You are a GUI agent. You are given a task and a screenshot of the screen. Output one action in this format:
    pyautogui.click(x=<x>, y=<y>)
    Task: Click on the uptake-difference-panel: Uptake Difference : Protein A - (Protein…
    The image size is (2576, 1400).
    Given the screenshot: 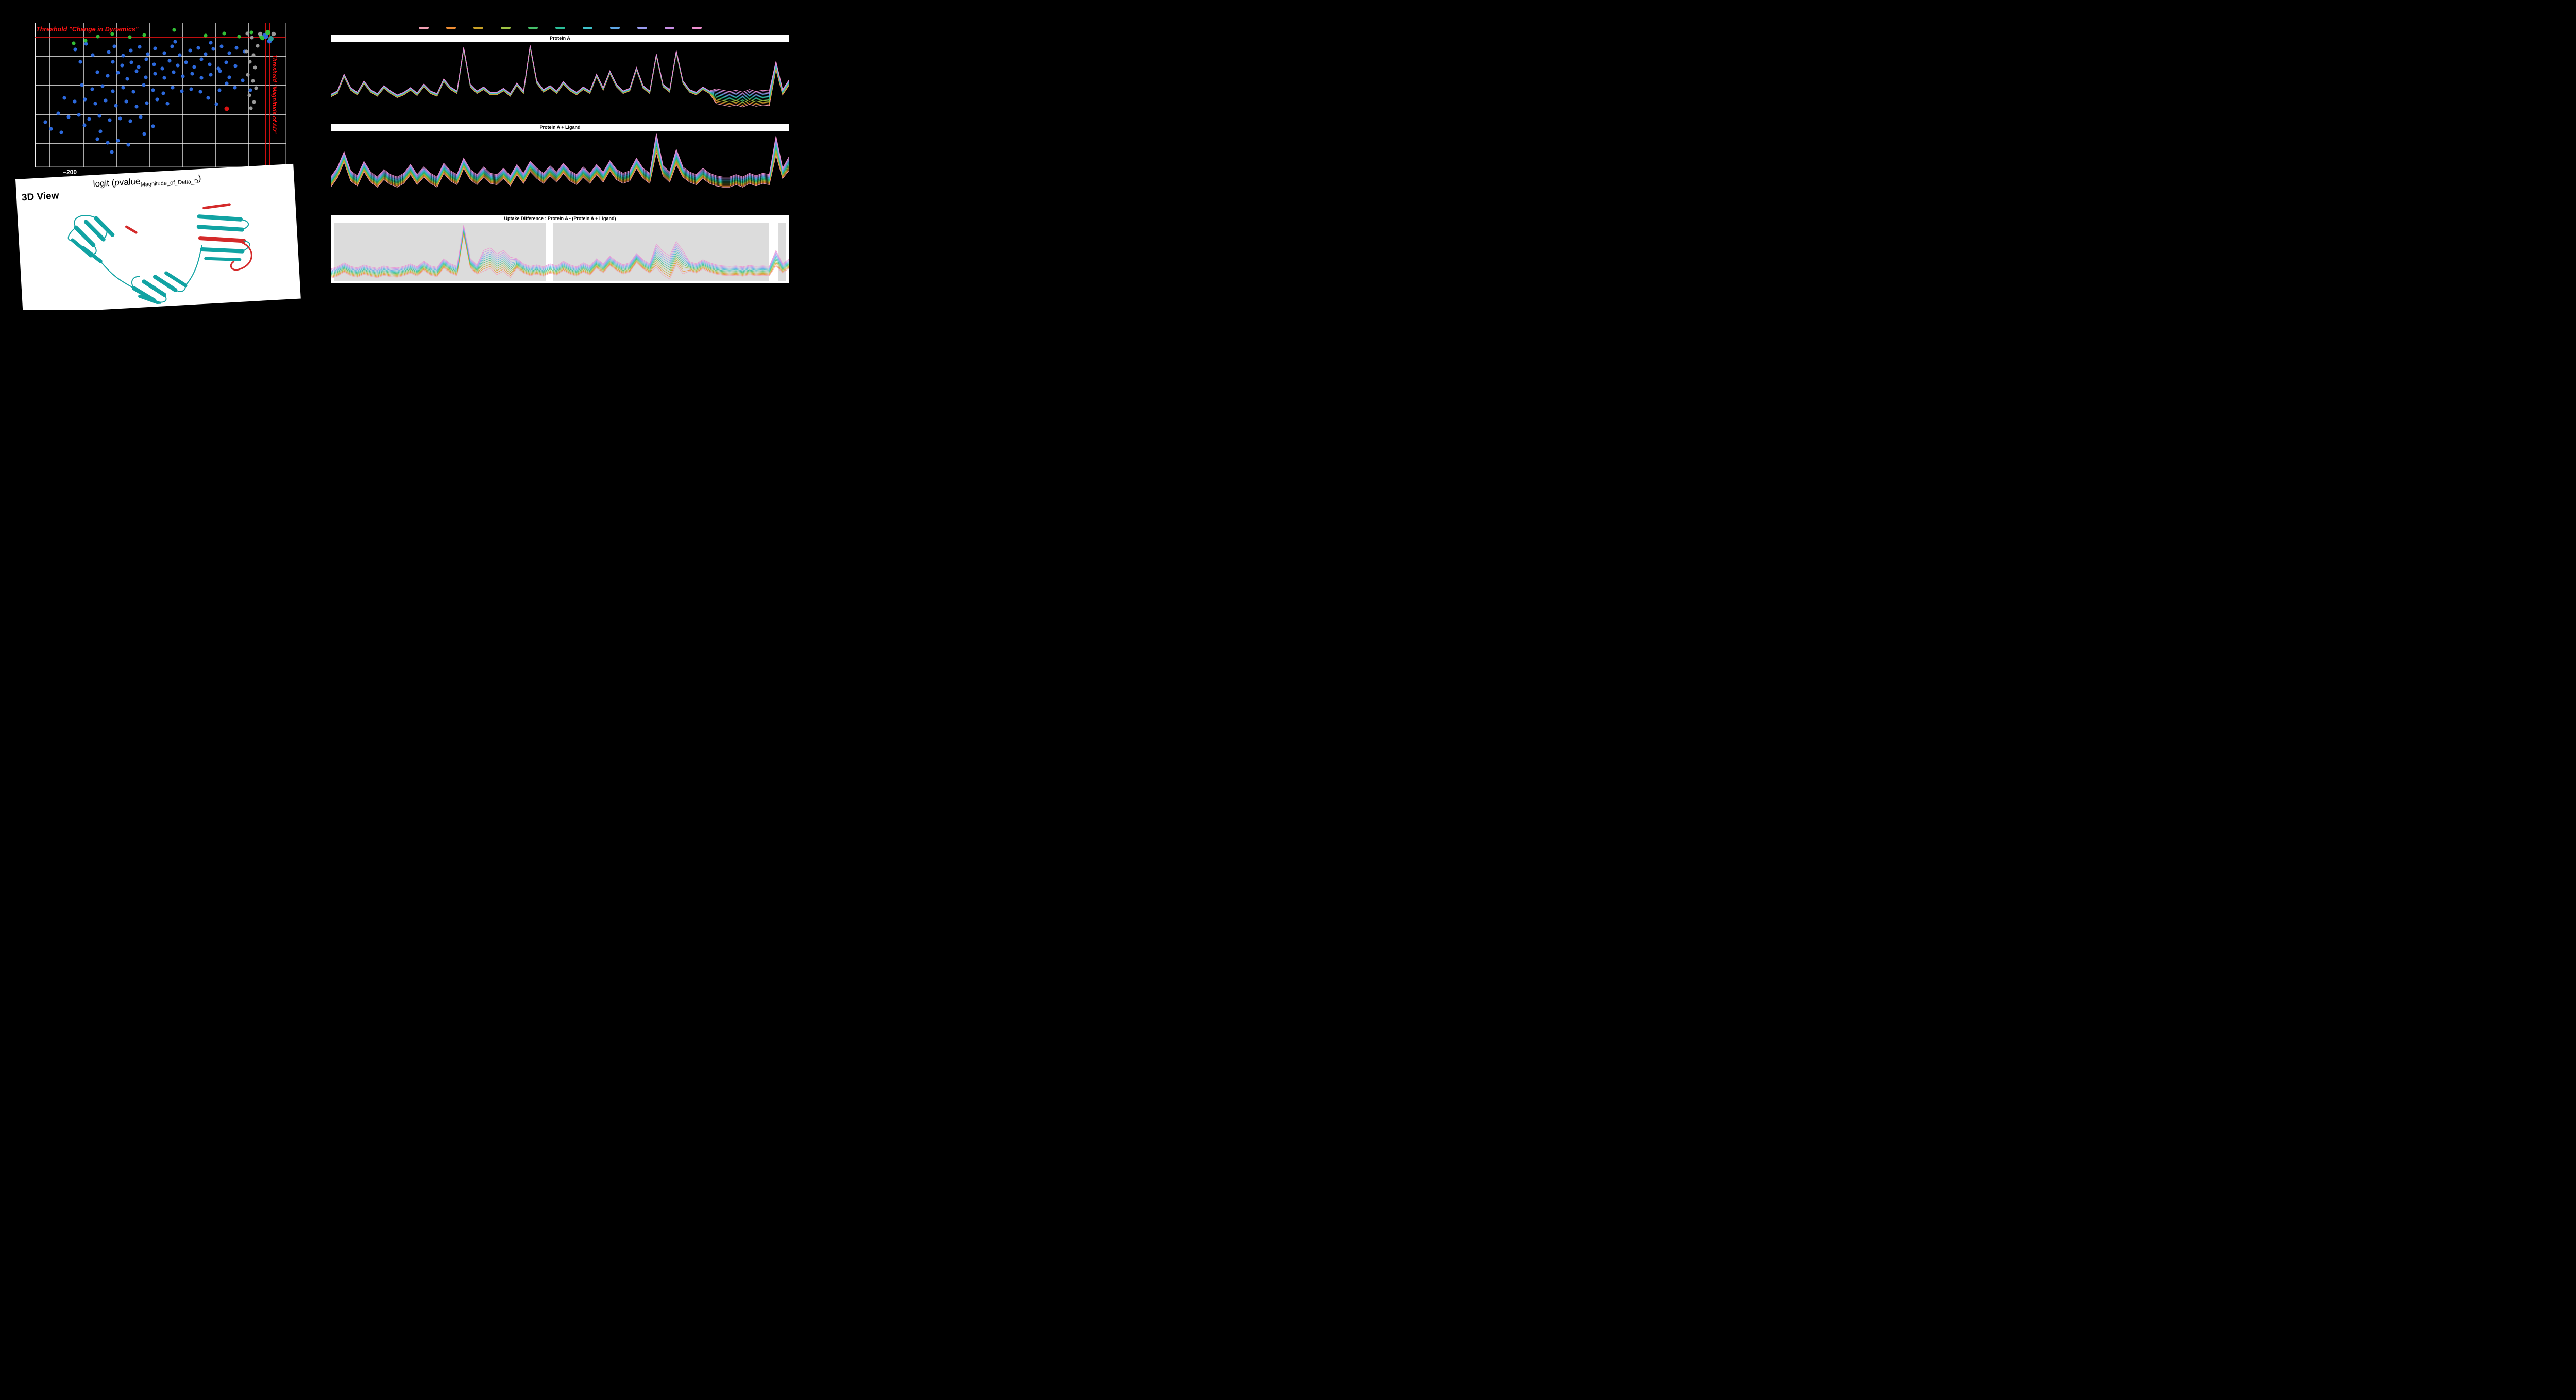 What is the action you would take?
    pyautogui.click(x=560, y=249)
    